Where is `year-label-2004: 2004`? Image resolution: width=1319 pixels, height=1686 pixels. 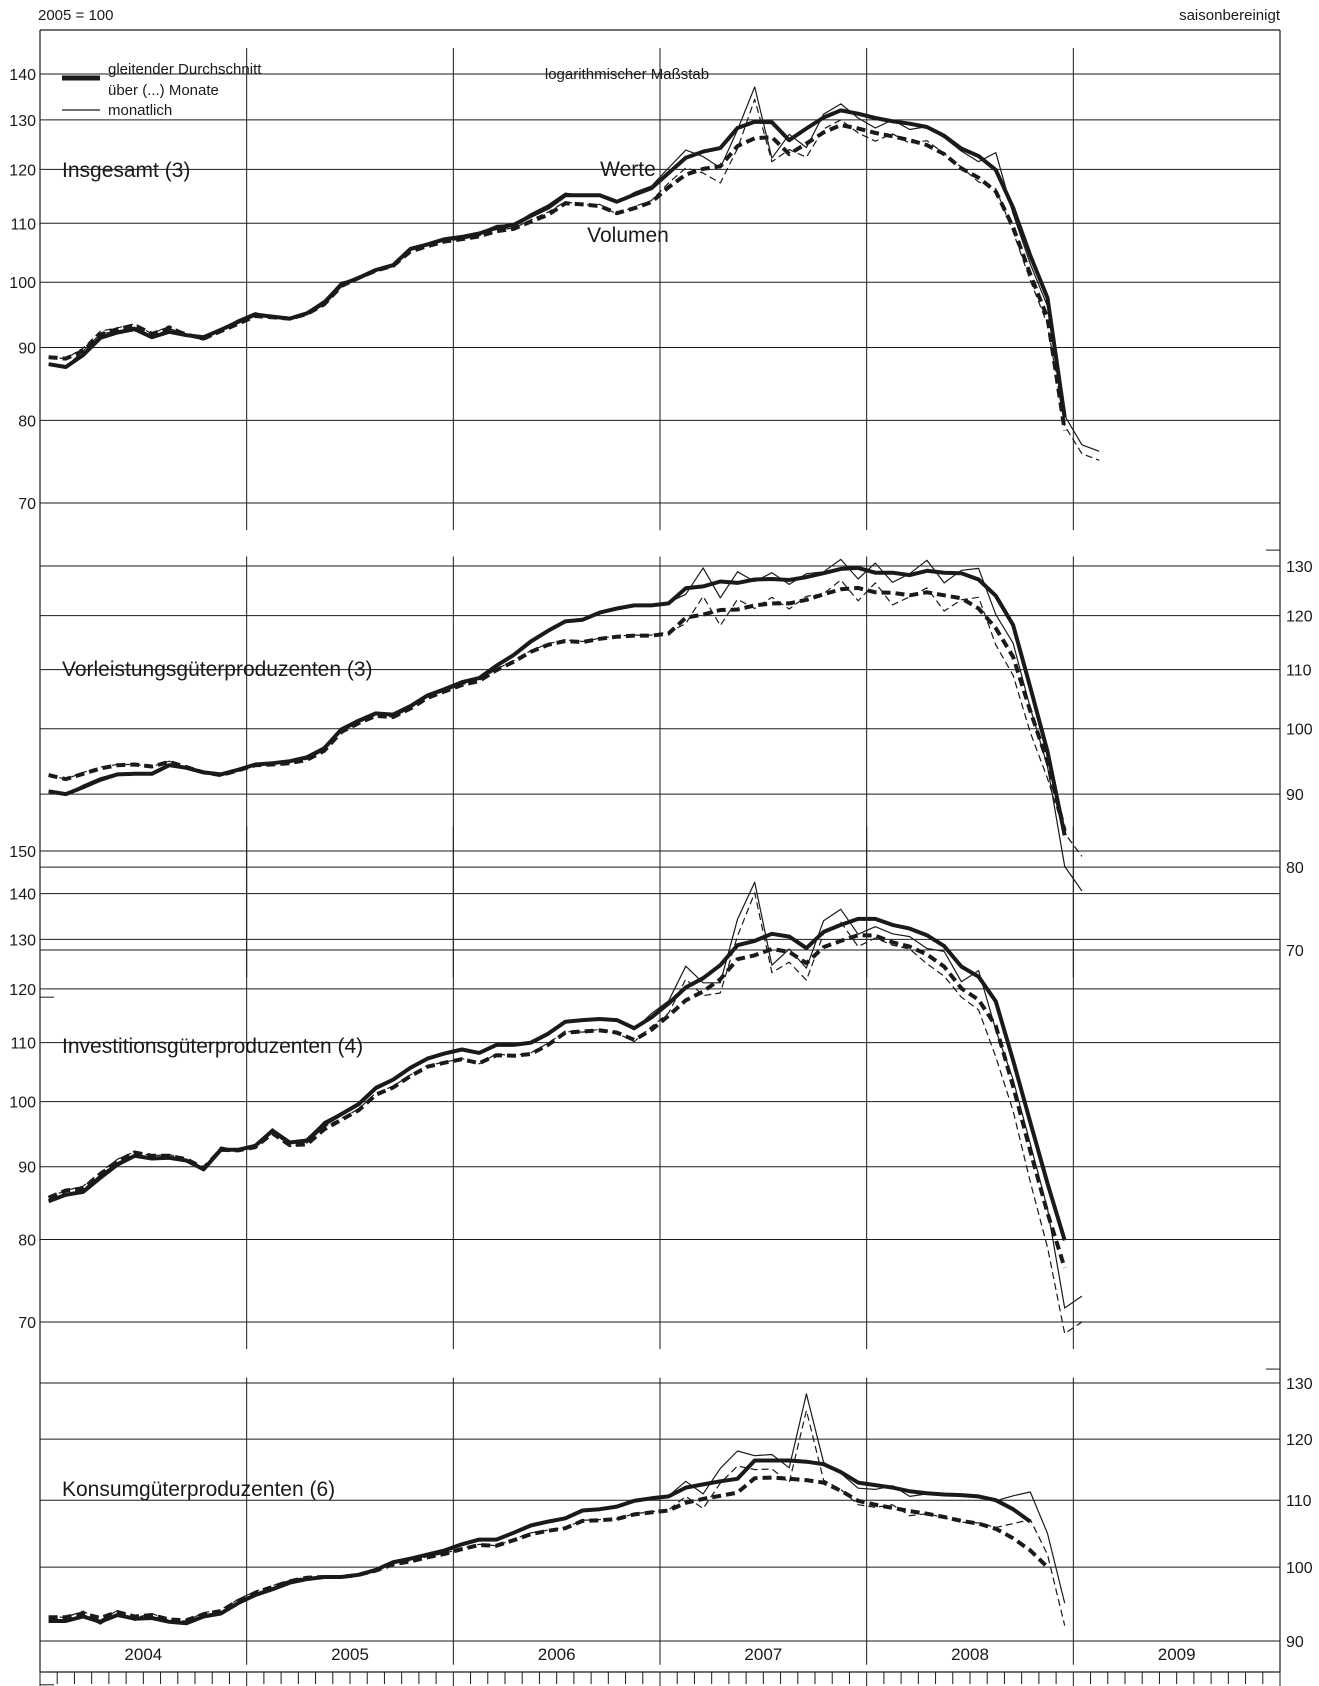
year-label-2004: 2004 is located at coordinates (143, 1654).